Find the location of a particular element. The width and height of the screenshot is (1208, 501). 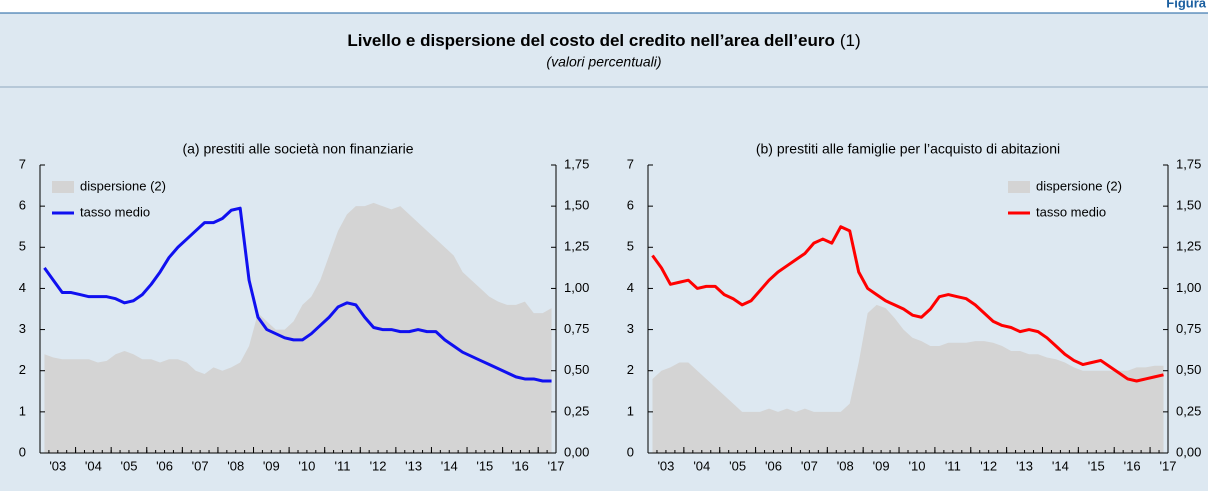

subtitle: (valori percentuali) is located at coordinates (603, 62).